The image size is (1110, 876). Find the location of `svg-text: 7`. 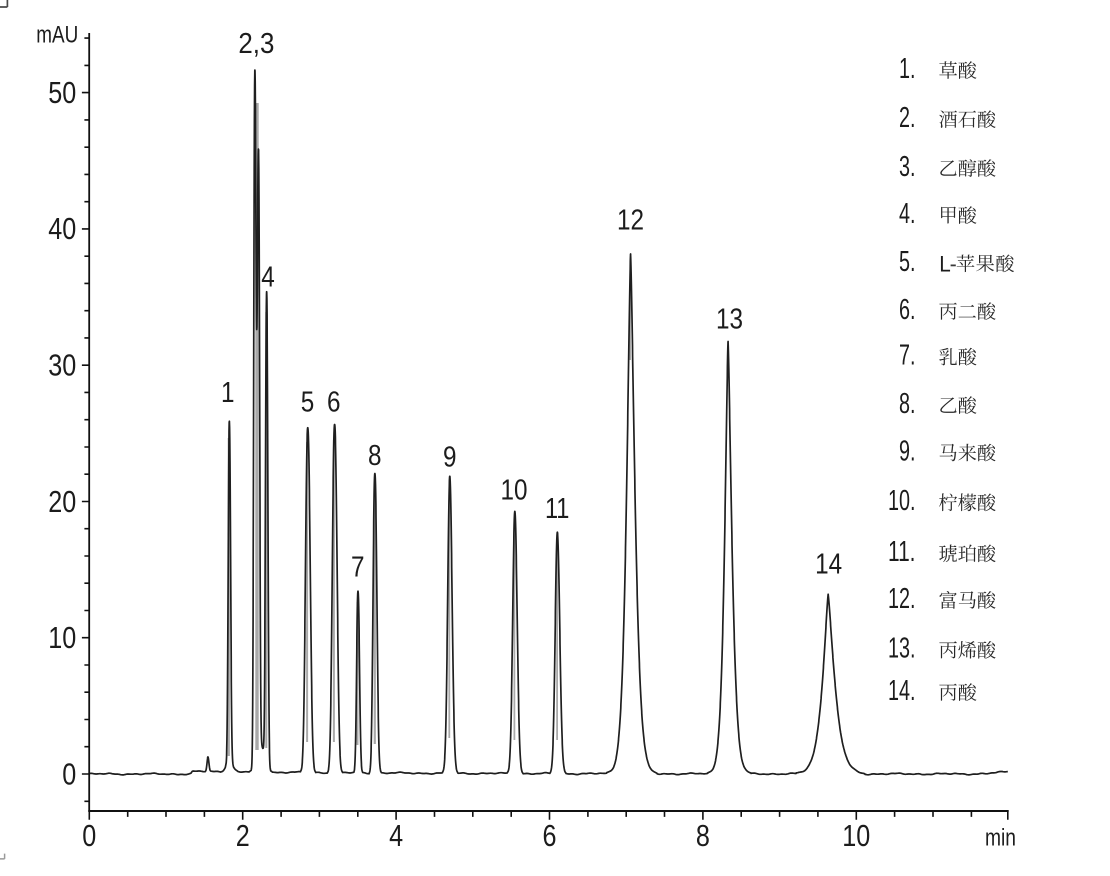

svg-text: 7 is located at coordinates (358, 568).